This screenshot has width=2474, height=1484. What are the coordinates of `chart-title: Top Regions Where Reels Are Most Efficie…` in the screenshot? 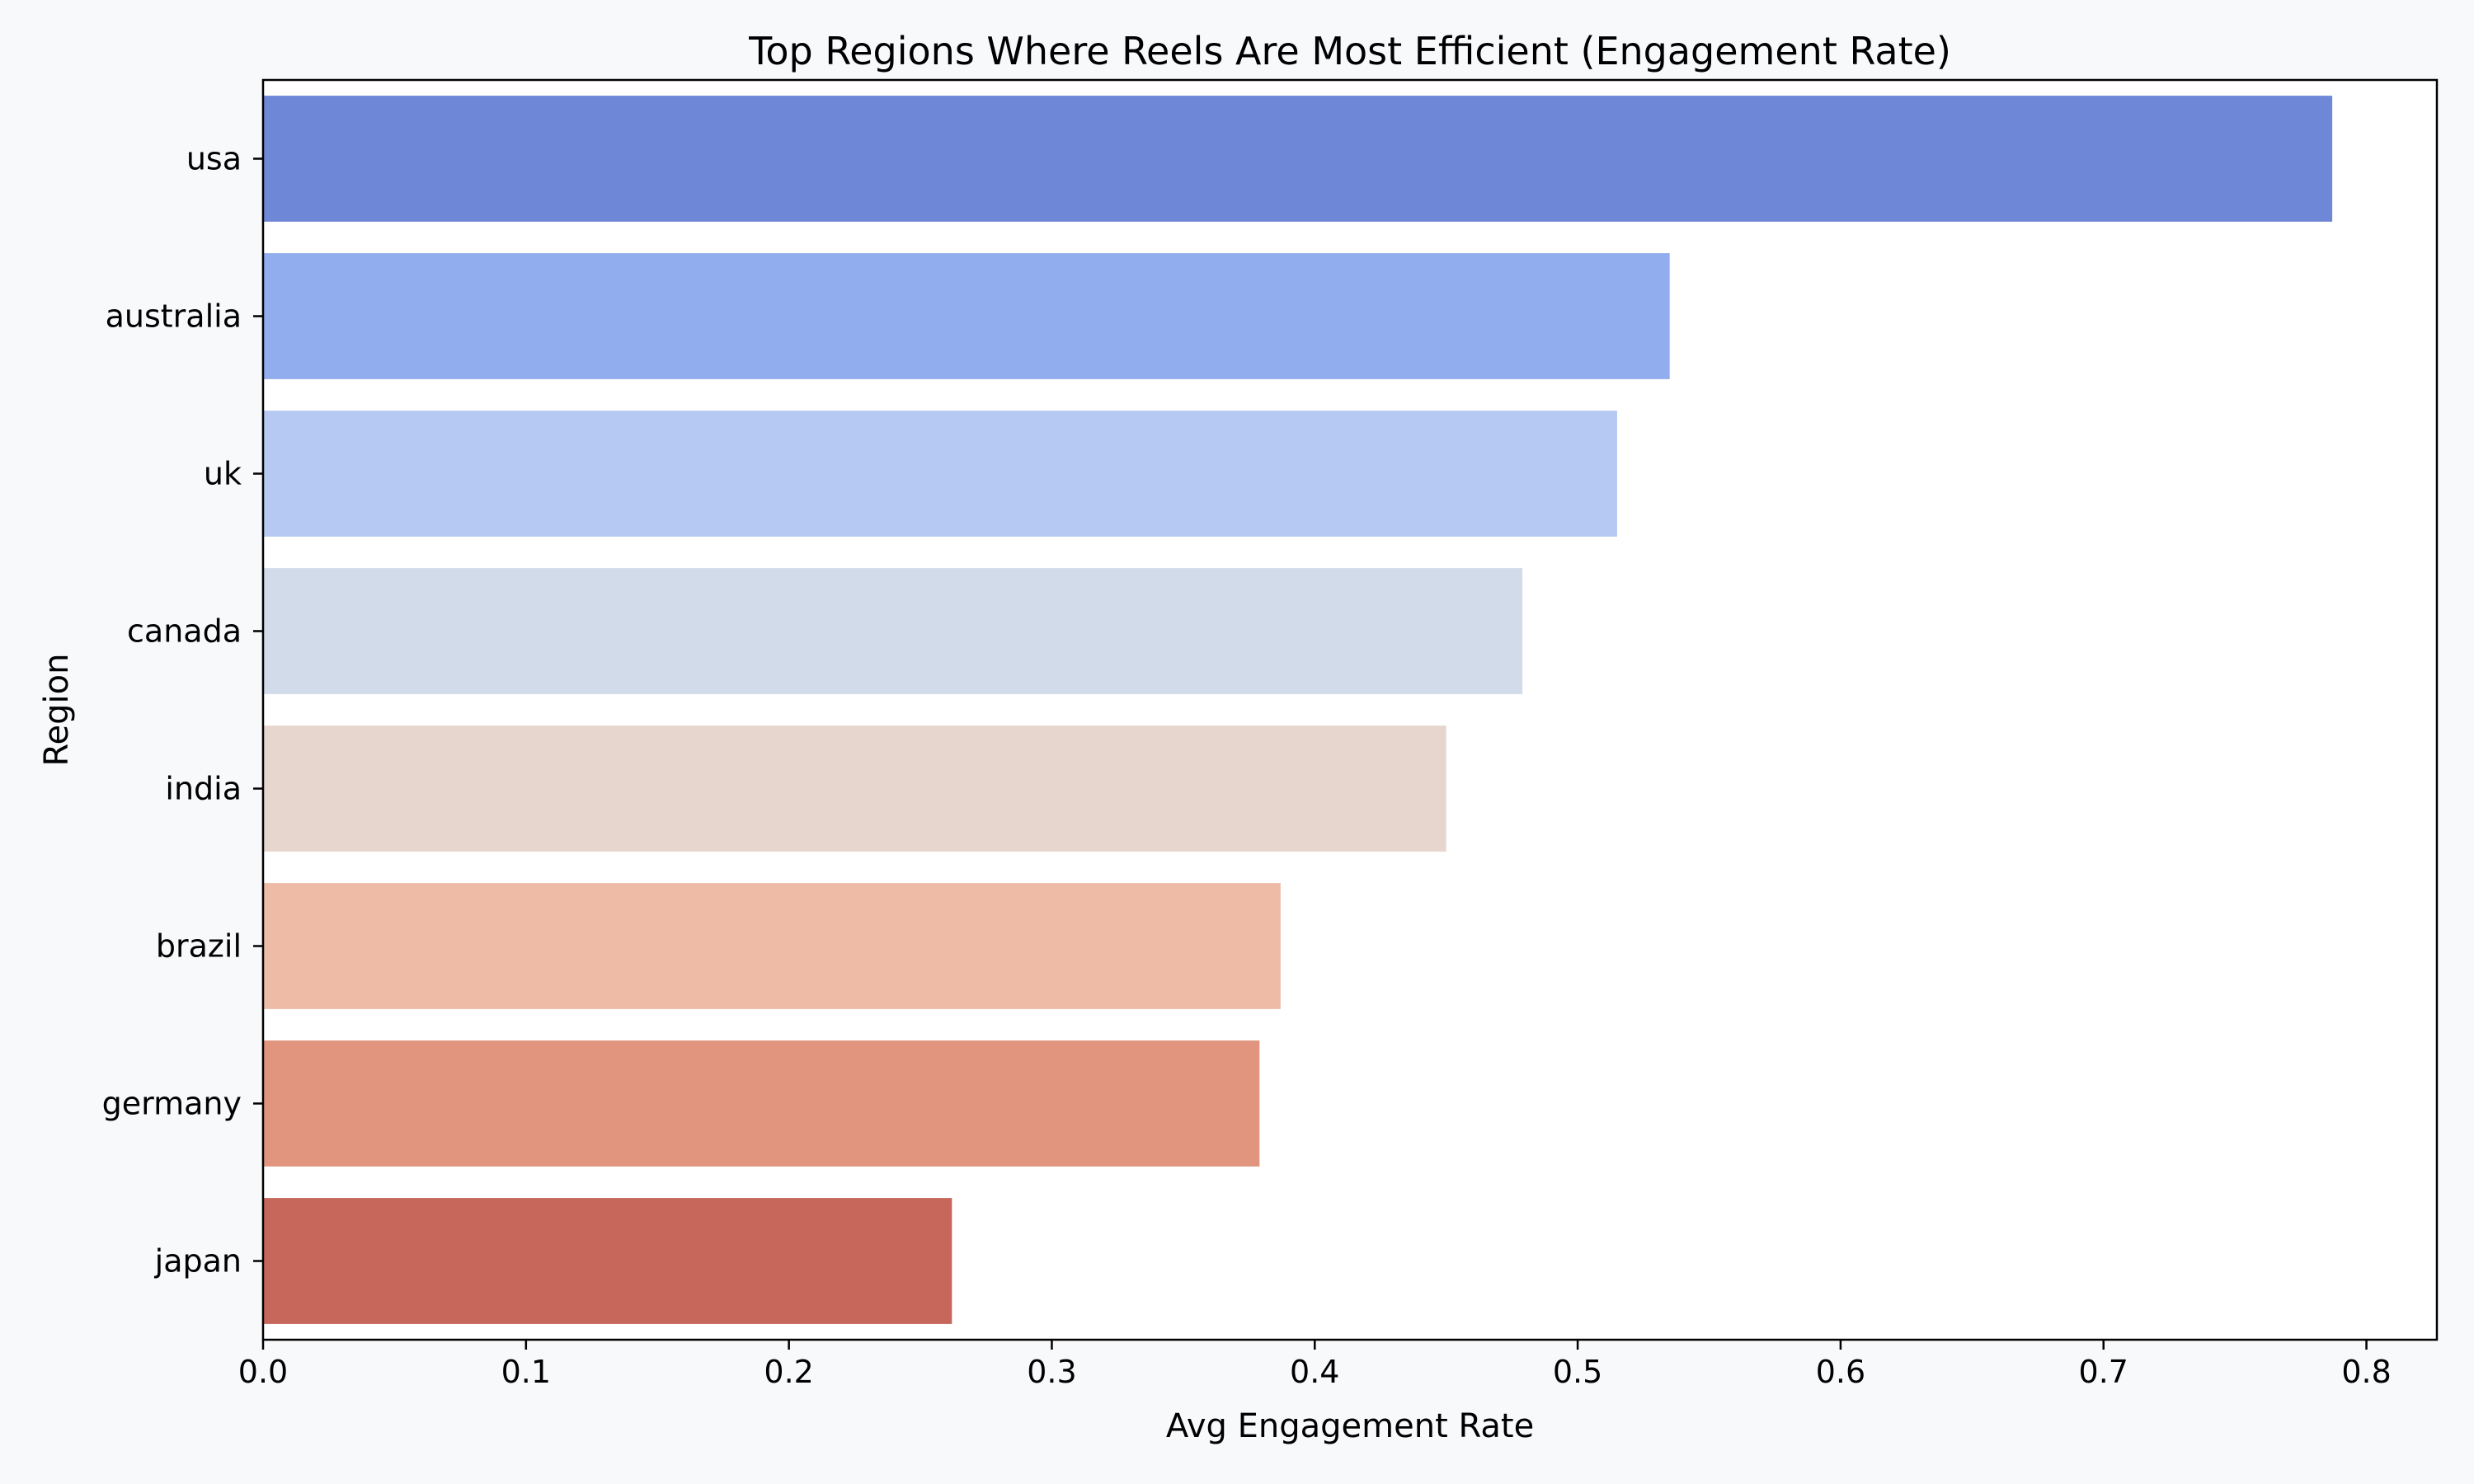 It's located at (1349, 51).